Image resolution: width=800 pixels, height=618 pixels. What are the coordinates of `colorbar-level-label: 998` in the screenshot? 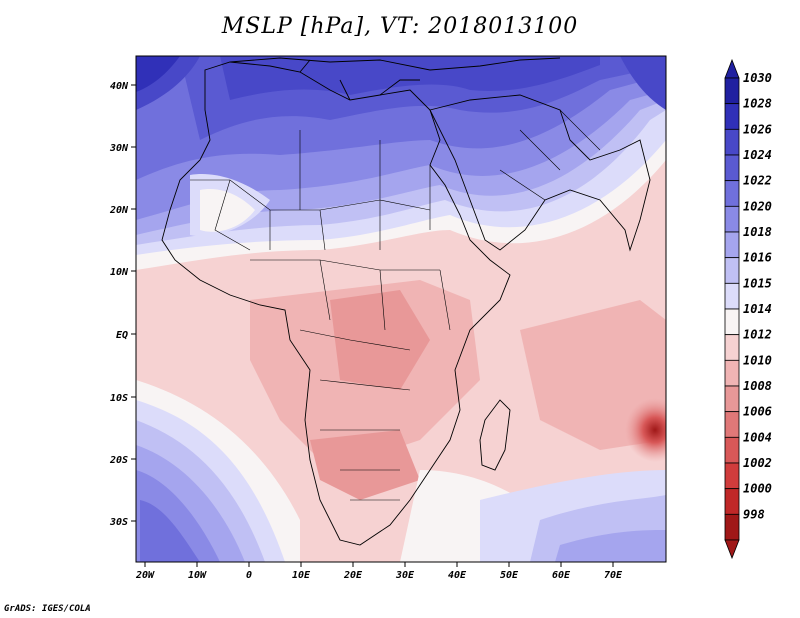 It's located at (754, 514).